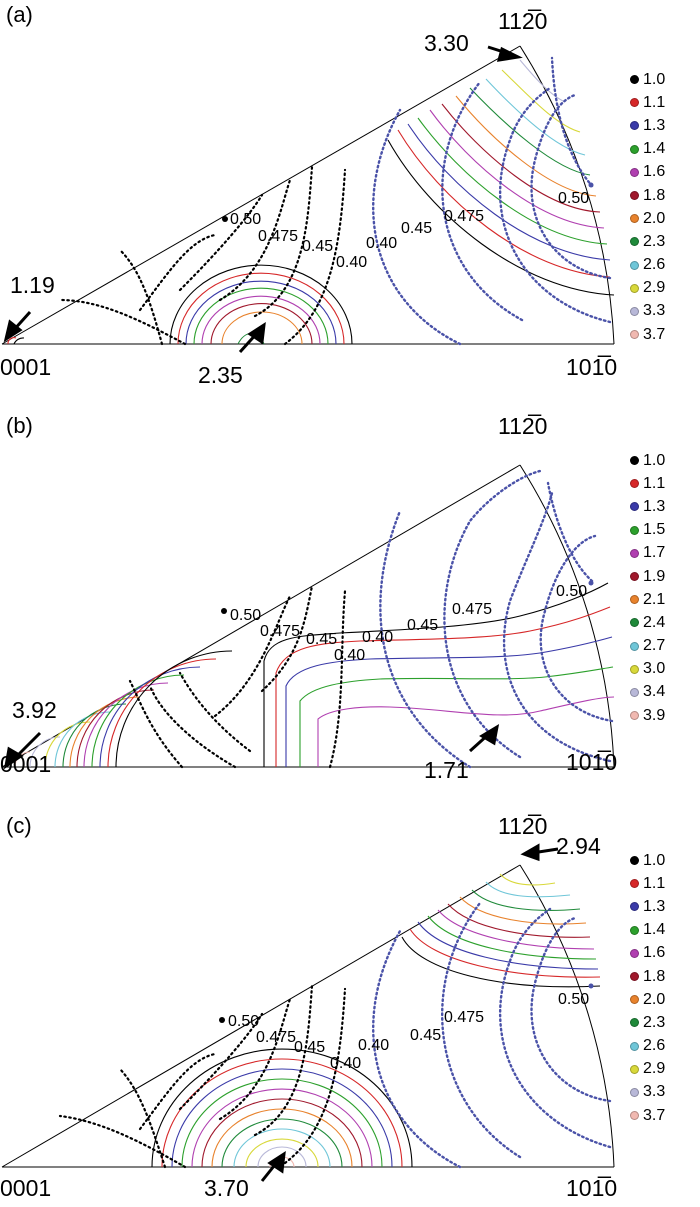 This screenshot has width=700, height=1207. What do you see at coordinates (647, 988) in the screenshot?
I see `legend: 1.0 1.1 1.3 1.4 1.6 1.8 2.0 2.3 2.6 2.9 3.3 3.7` at bounding box center [647, 988].